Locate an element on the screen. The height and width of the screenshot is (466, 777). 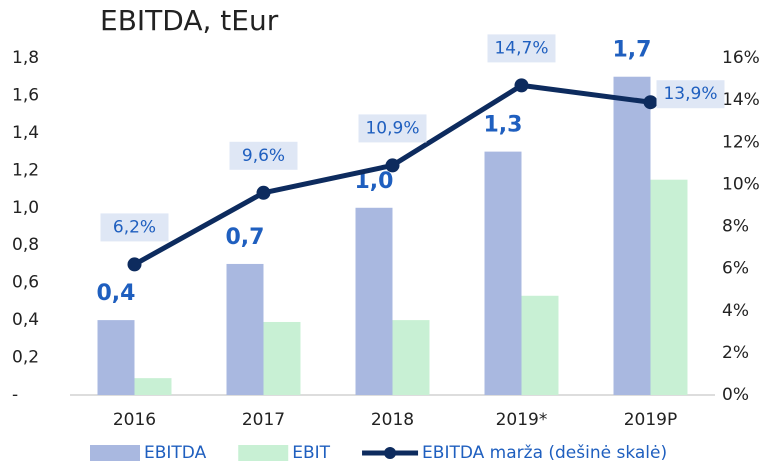
y-tick-label: 0,8 is located at coordinates (25, 245).